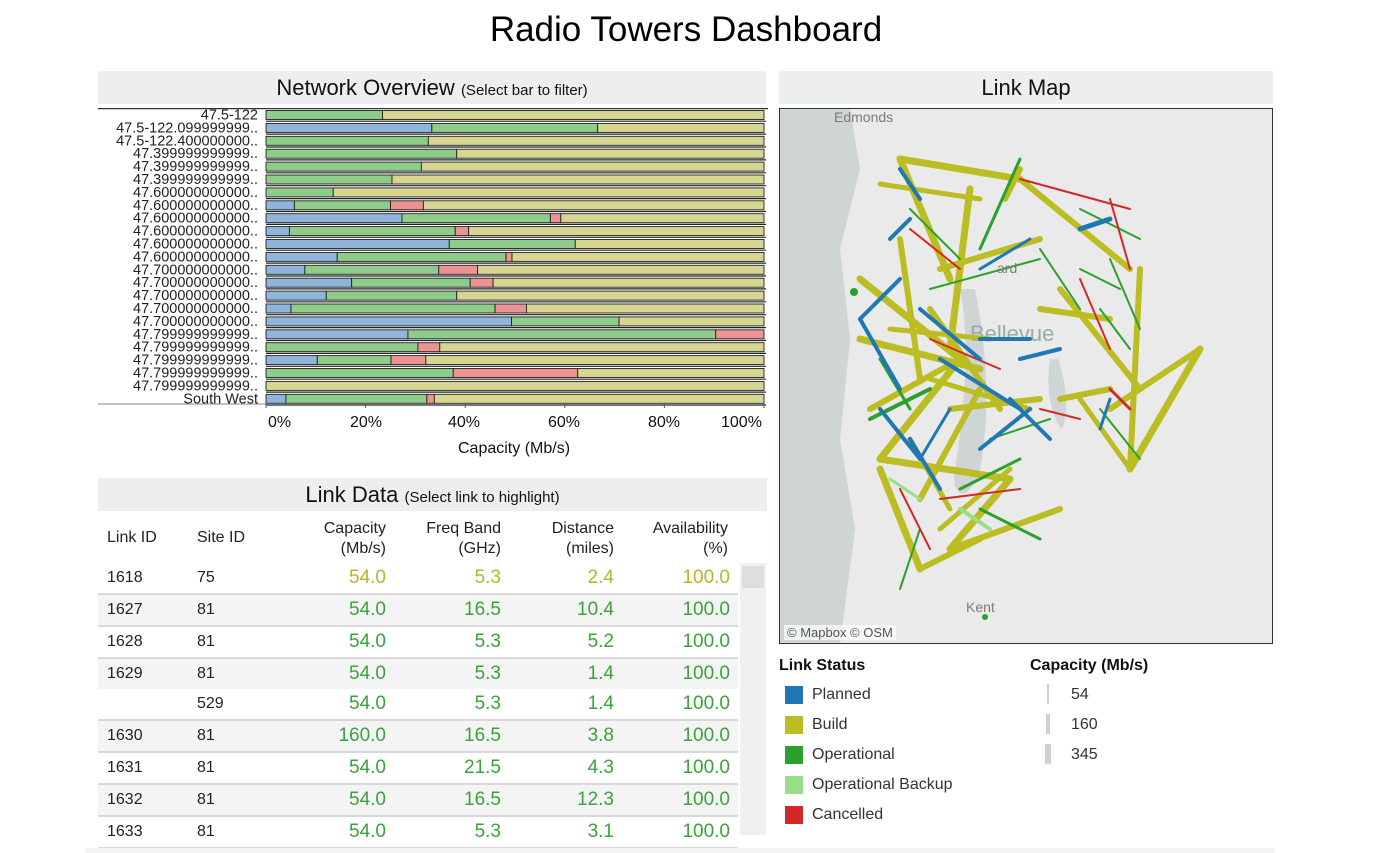  Describe the element at coordinates (1110, 695) in the screenshot. I see `capacity-legend-item: 54` at that location.